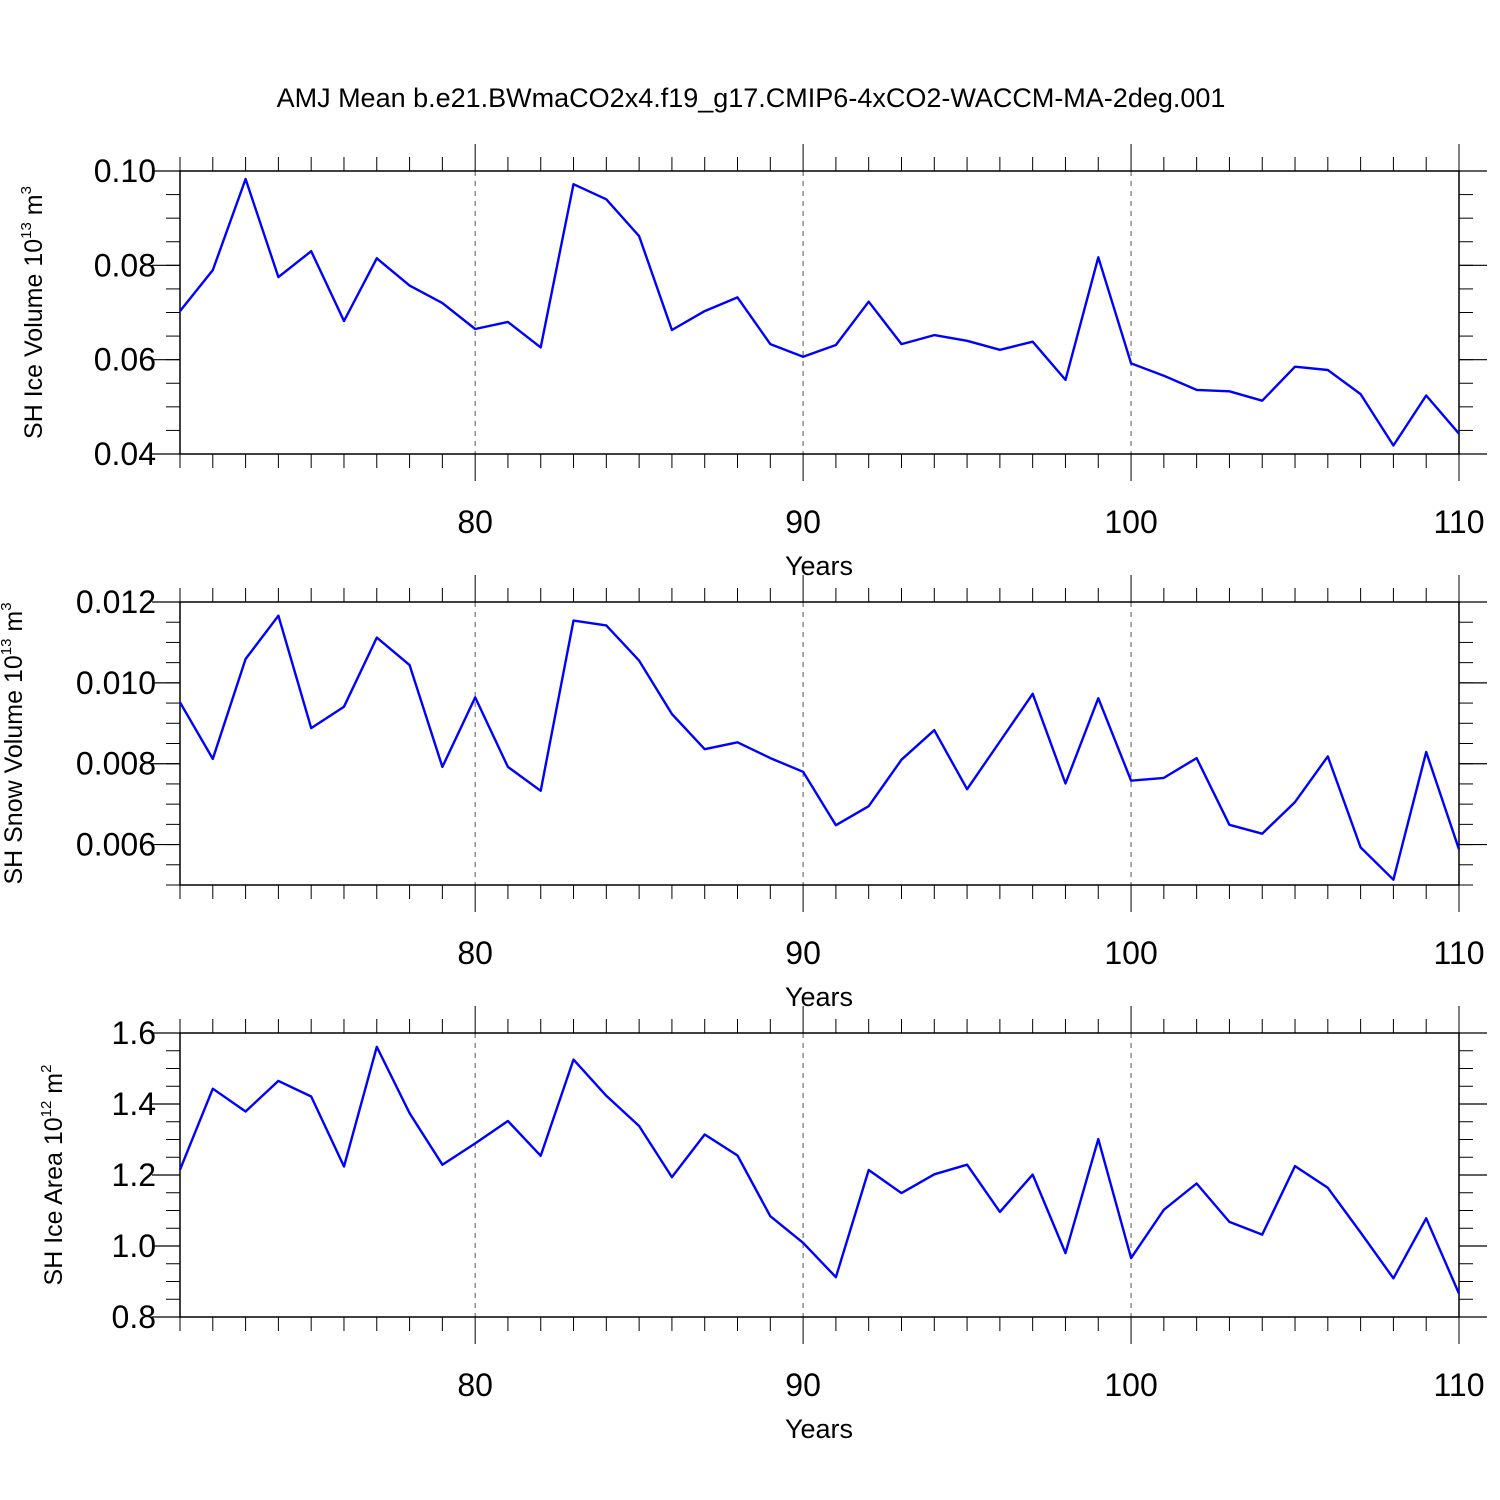  I want to click on y-axis-label-text: SH Ice Volume 10, so click(34, 339).